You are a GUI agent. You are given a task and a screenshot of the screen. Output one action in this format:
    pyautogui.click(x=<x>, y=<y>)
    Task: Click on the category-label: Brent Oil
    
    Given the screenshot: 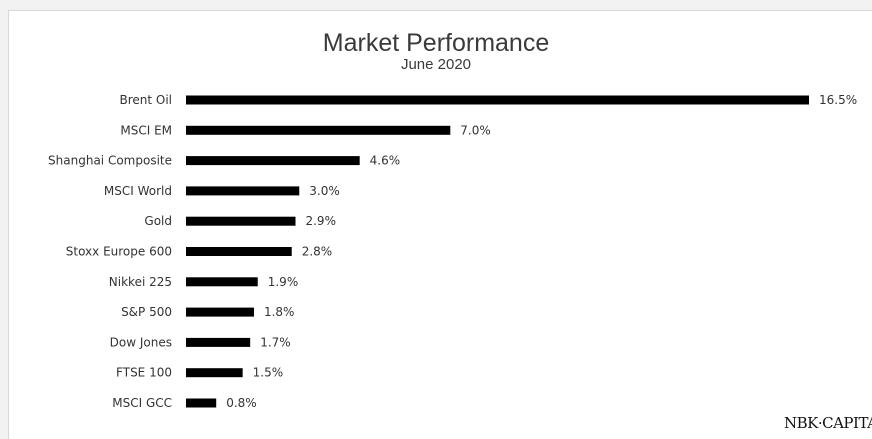 What is the action you would take?
    pyautogui.click(x=145, y=100)
    